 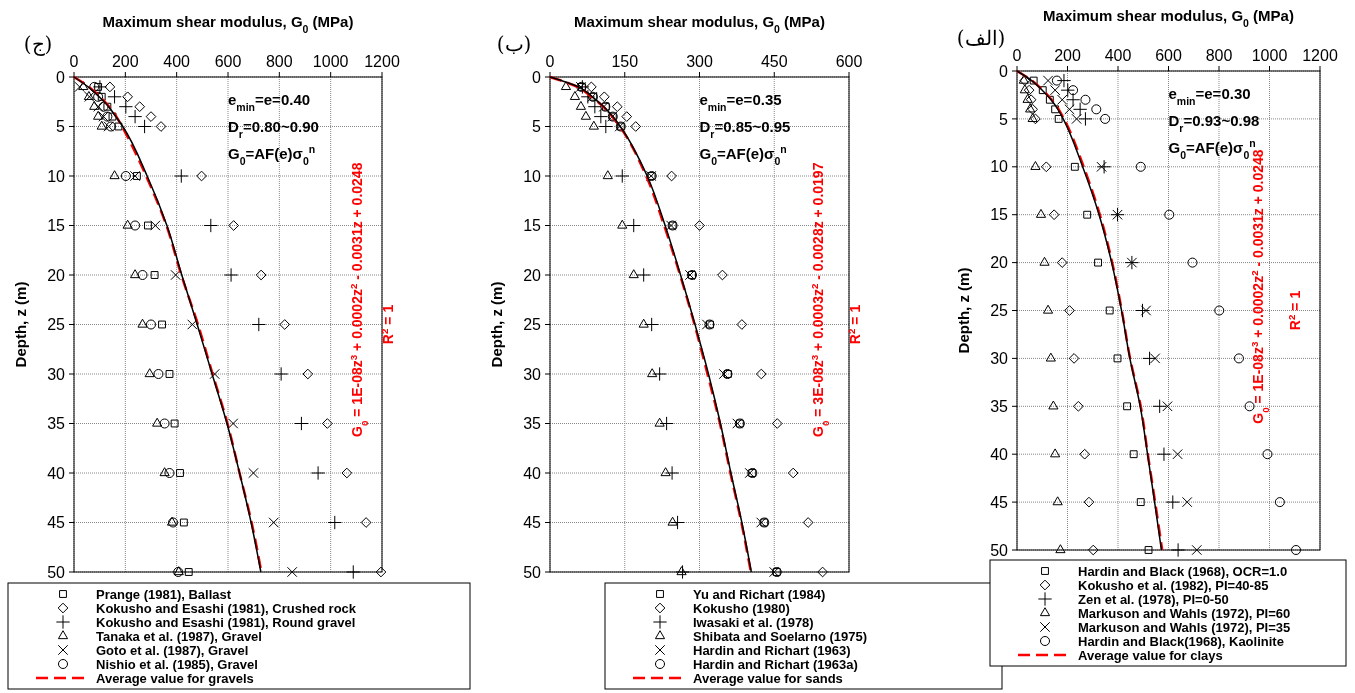 What do you see at coordinates (20, 324) in the screenshot?
I see `y-axis-title: Depth, z (m)` at bounding box center [20, 324].